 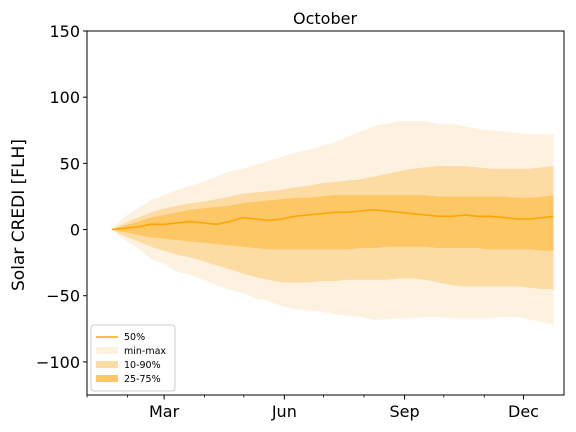 What do you see at coordinates (145, 351) in the screenshot?
I see `legend-label-minmax: min-max` at bounding box center [145, 351].